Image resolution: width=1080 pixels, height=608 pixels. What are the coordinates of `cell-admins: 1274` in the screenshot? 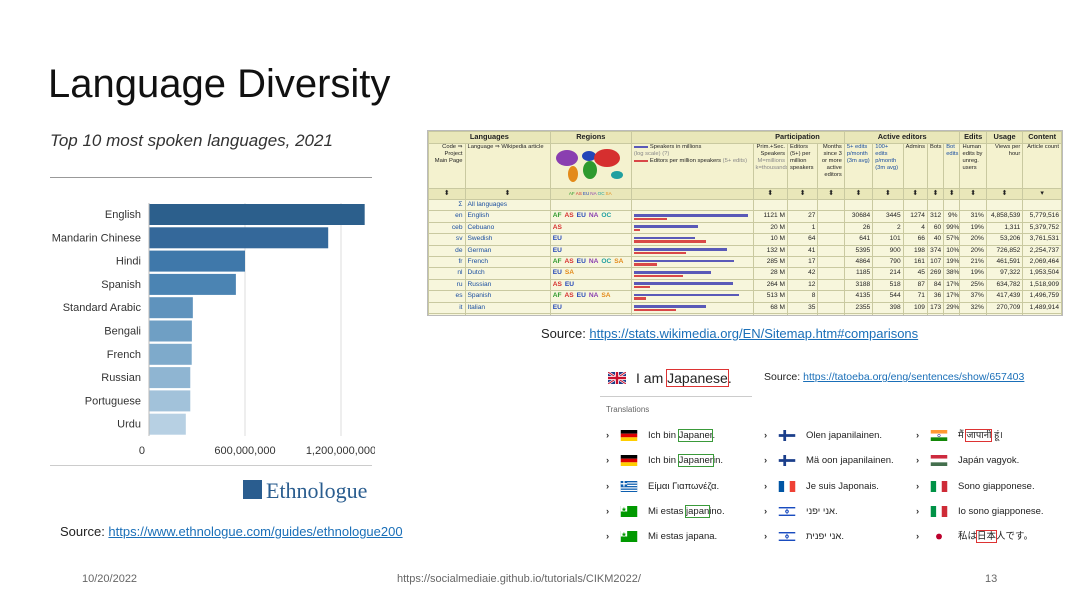 It's located at (915, 216).